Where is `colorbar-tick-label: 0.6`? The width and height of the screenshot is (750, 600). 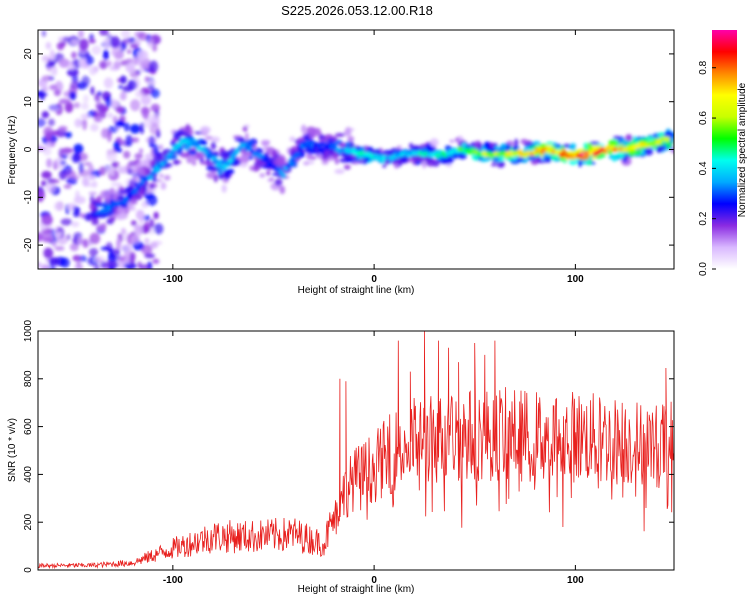 colorbar-tick-label: 0.6 is located at coordinates (703, 118).